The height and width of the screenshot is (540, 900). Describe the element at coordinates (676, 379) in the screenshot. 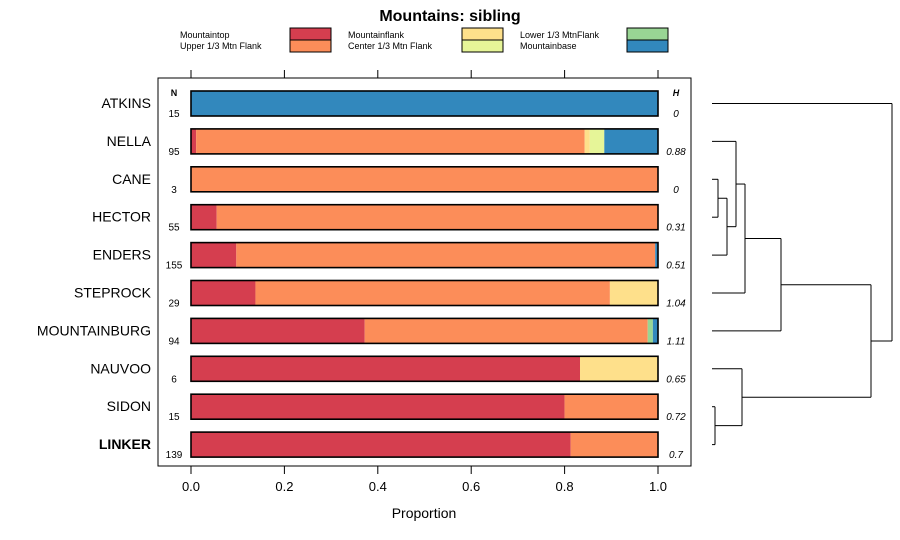

I see `h-value-nauvoo: 0.65` at that location.